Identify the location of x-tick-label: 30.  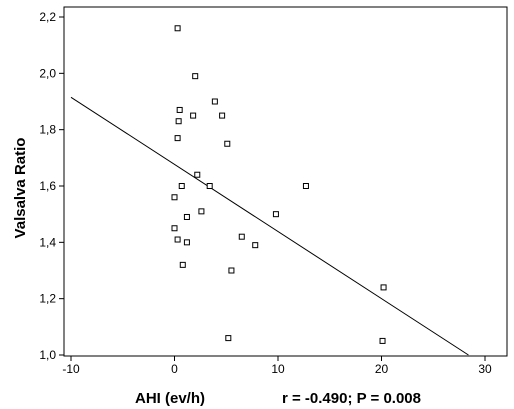
(485, 369).